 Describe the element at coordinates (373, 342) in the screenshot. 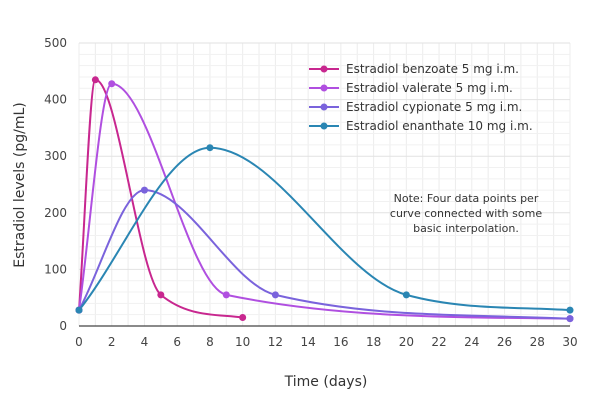

I see `x-tick-label: 18` at that location.